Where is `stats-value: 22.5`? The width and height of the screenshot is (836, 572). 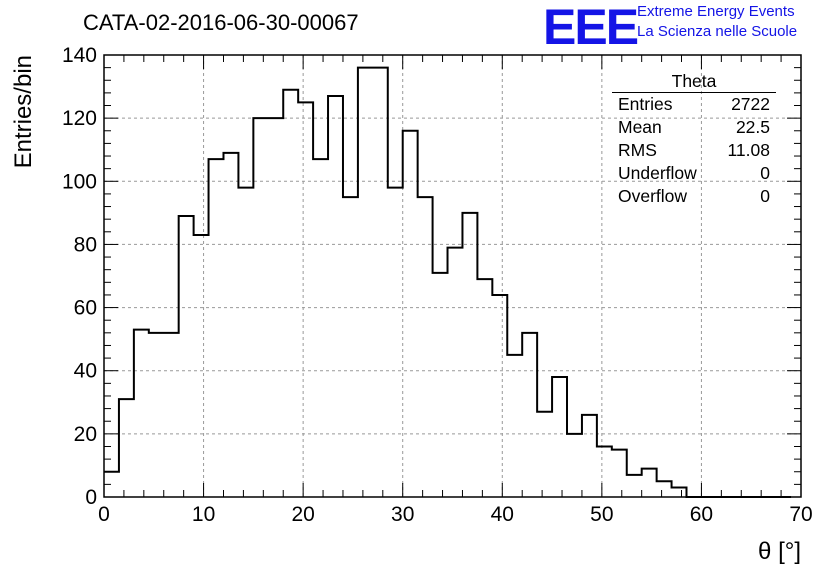
stats-value: 22.5 is located at coordinates (752, 127).